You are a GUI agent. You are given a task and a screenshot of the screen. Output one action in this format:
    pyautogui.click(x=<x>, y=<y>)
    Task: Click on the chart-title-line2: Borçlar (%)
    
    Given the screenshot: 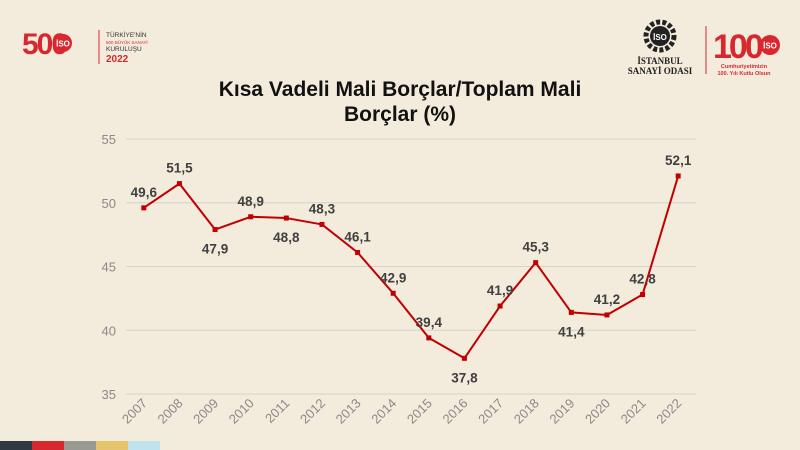 What is the action you would take?
    pyautogui.click(x=400, y=114)
    